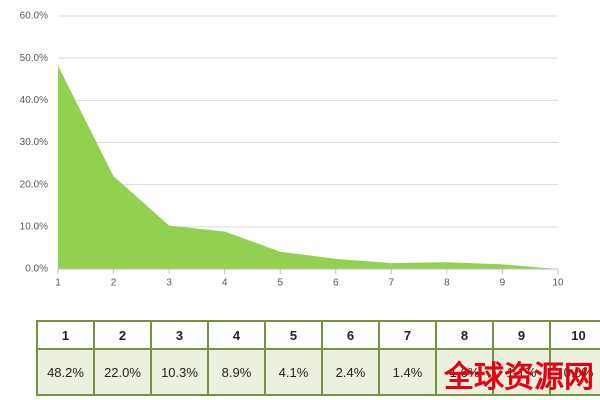 This screenshot has height=400, width=600. I want to click on y-tick-label: 30.0%, so click(34, 142).